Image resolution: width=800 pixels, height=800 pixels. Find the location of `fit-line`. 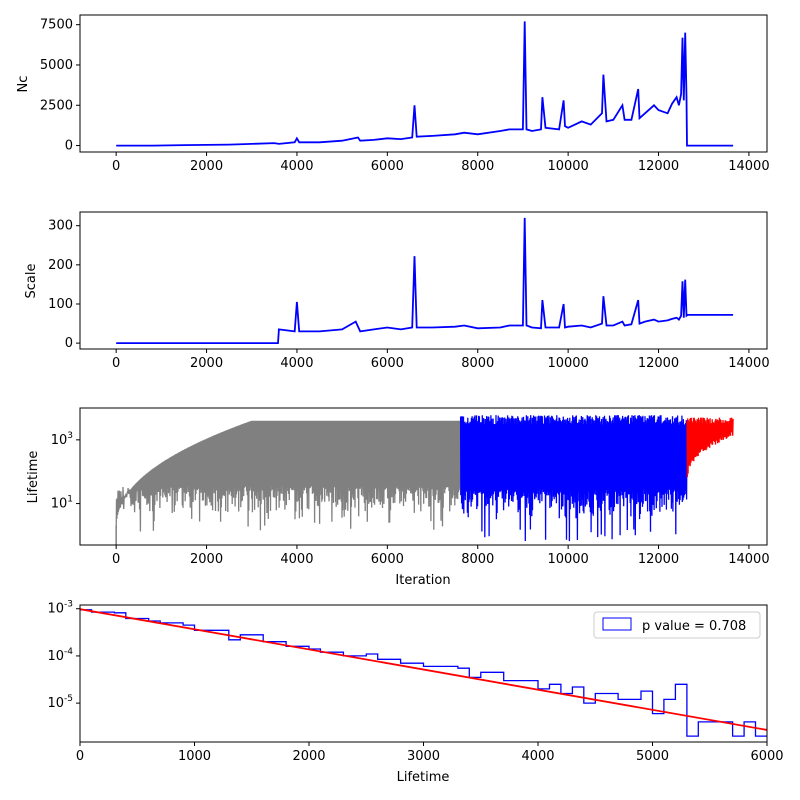

fit-line is located at coordinates (423, 669).